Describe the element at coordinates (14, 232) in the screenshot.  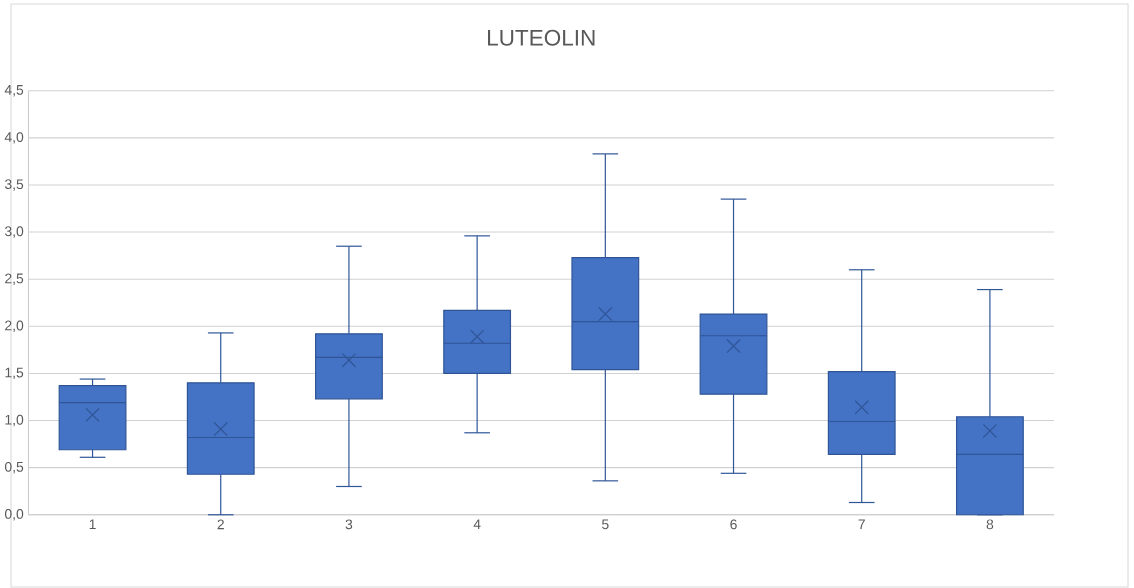
I see `y-tick-label: 3,0` at that location.